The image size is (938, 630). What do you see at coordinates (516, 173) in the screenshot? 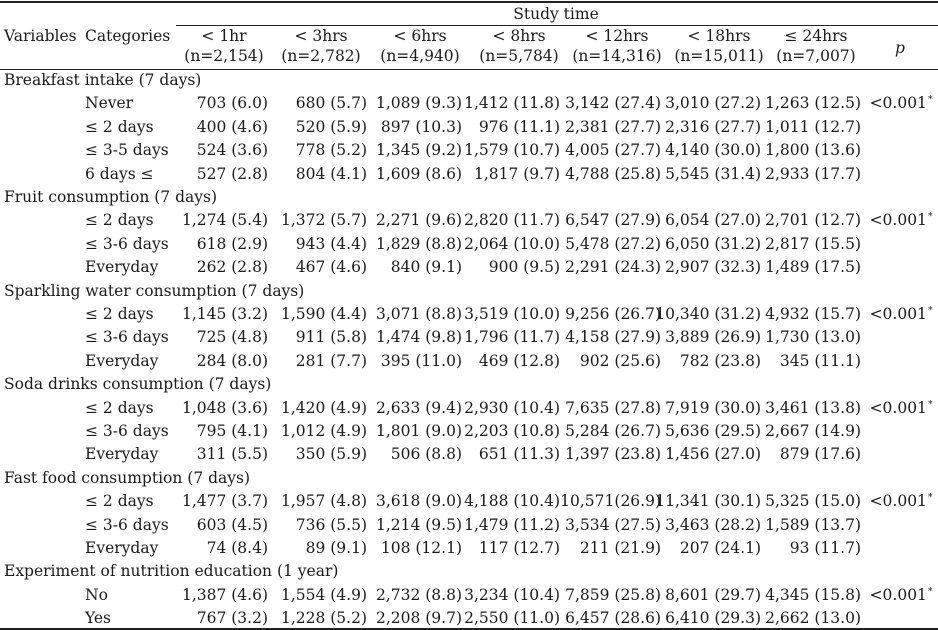
I see `table-cell: 1,817 (9.7)` at bounding box center [516, 173].